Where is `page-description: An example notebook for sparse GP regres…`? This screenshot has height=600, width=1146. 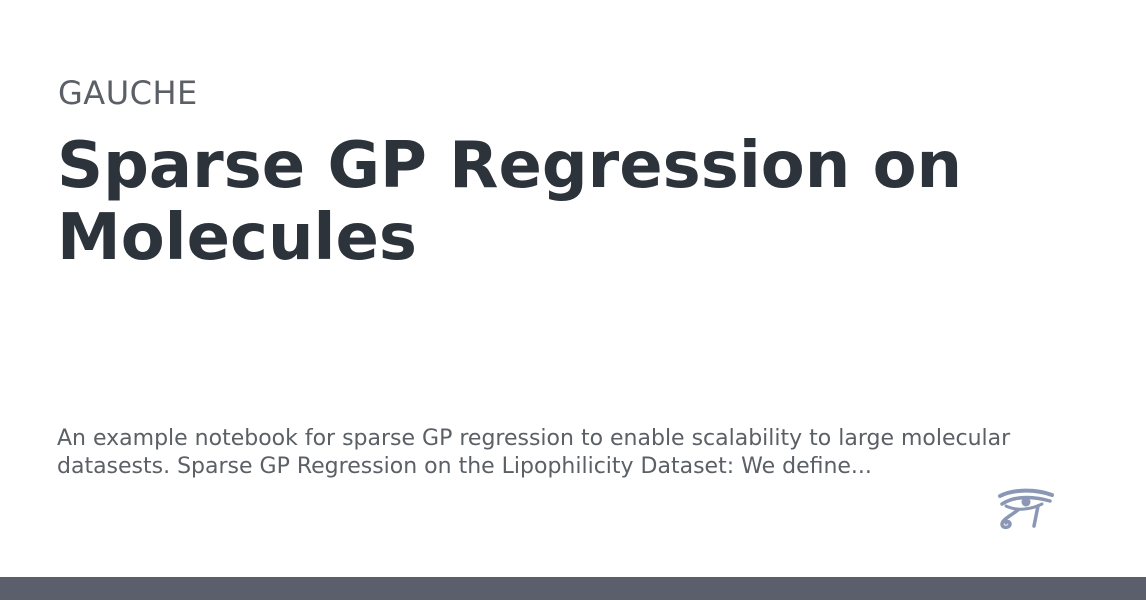 page-description: An example notebook for sparse GP regres… is located at coordinates (534, 452).